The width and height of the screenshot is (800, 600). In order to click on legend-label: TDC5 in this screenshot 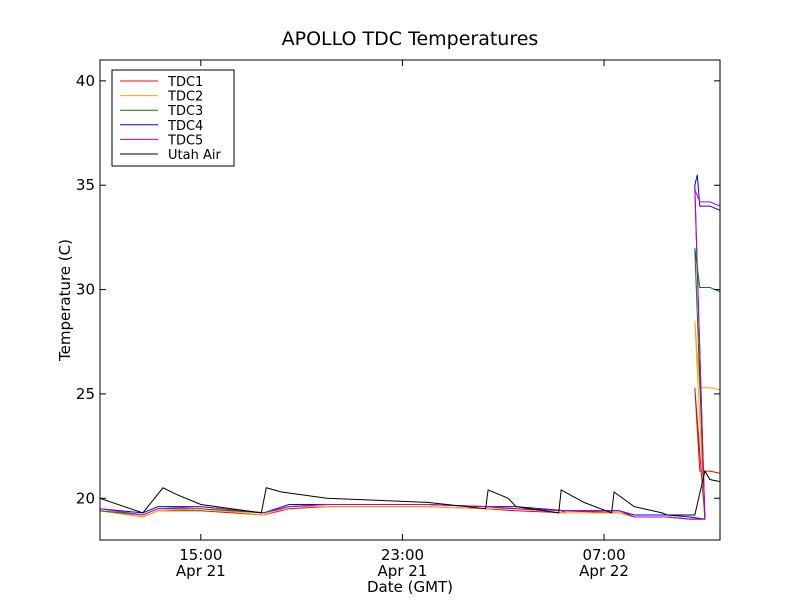, I will do `click(185, 140)`.